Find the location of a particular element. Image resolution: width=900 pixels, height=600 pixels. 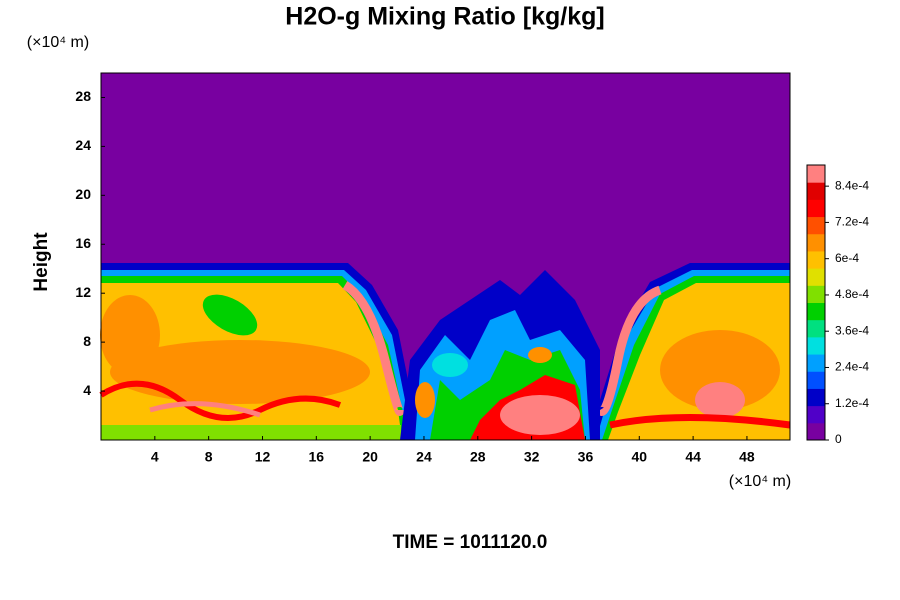

x-tick-label: 44 is located at coordinates (693, 457).